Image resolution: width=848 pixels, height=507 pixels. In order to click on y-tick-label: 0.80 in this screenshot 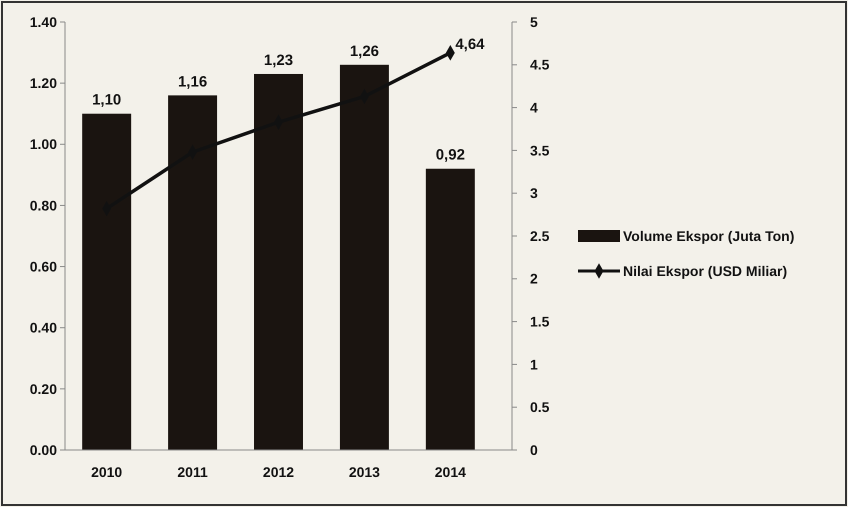, I will do `click(44, 205)`.